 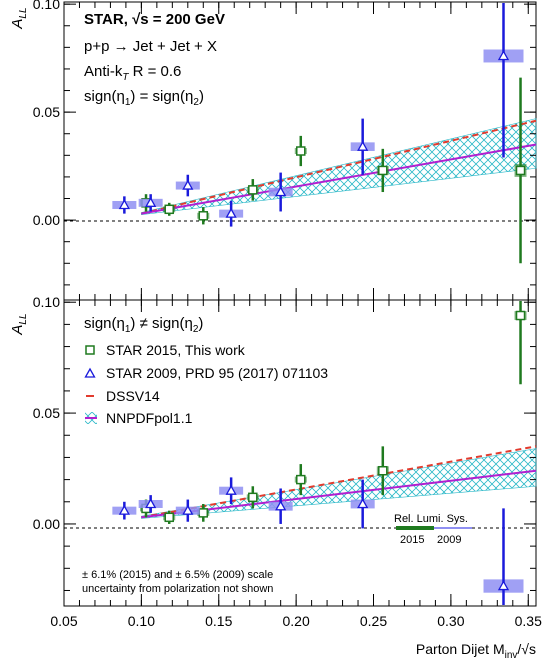 I want to click on legend-label-star2009: STAR 2009, PRD 95 (2017) 071103, so click(x=217, y=373).